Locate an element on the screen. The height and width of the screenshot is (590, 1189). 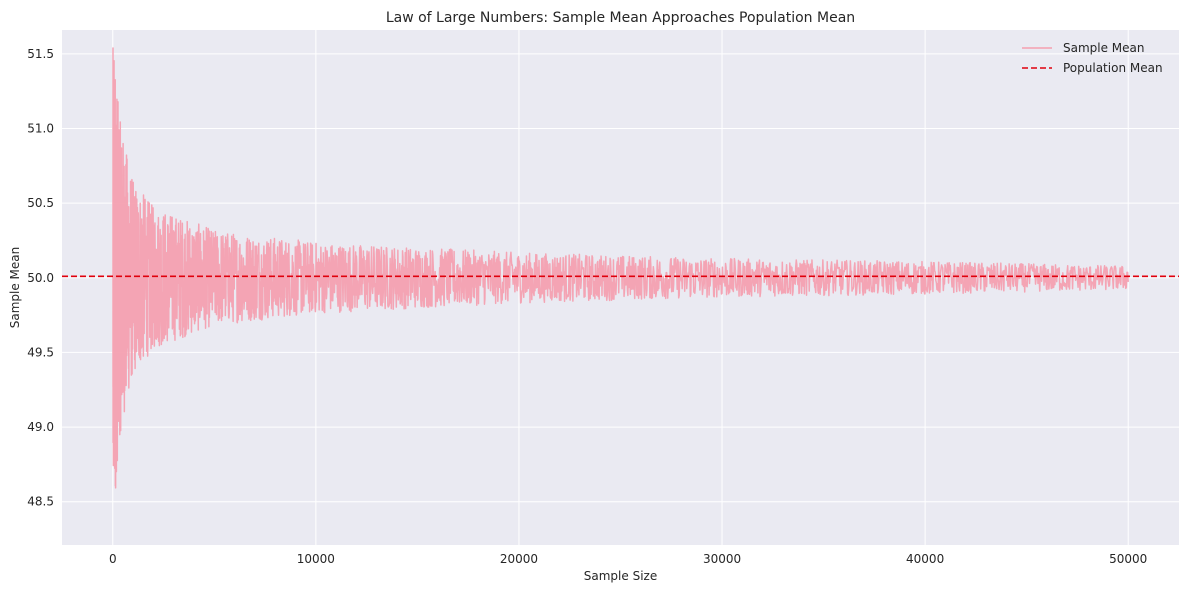
y-axis-label: Sample Mean is located at coordinates (15, 288).